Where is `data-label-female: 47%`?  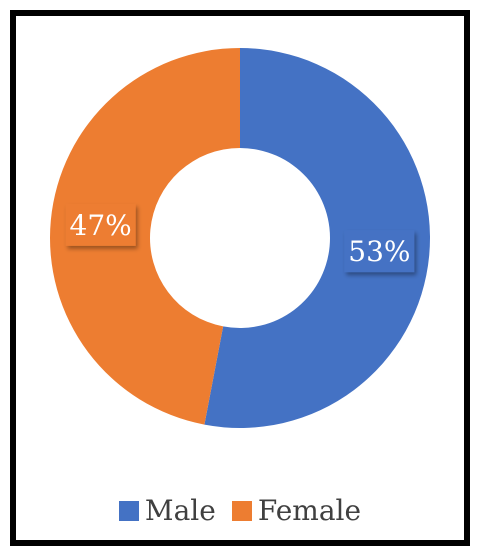
data-label-female: 47% is located at coordinates (100, 224).